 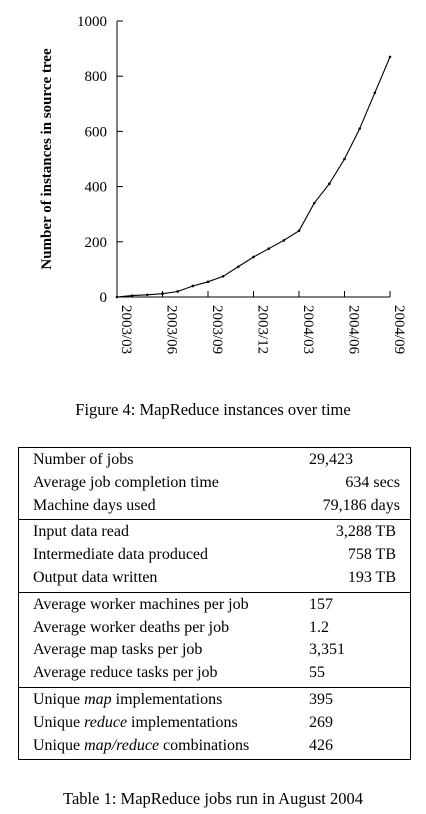 What do you see at coordinates (263, 329) in the screenshot?
I see `x-tick-label: 2003/12` at bounding box center [263, 329].